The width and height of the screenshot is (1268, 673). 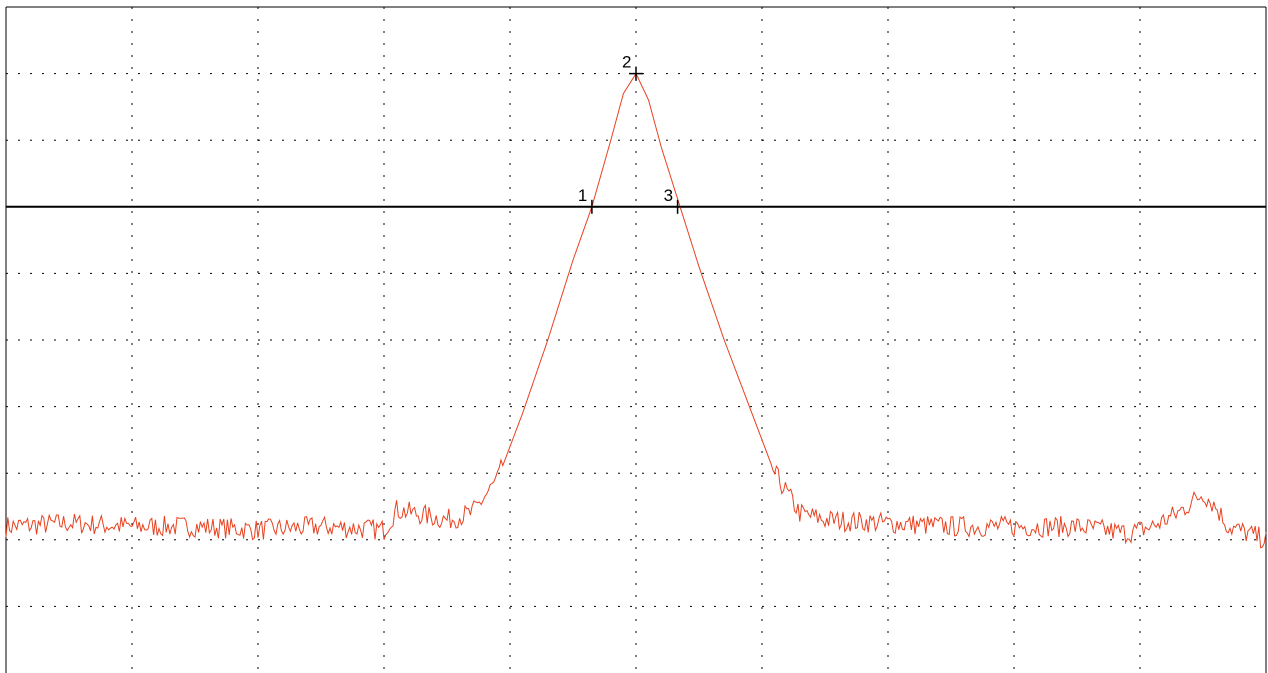 What do you see at coordinates (668, 195) in the screenshot?
I see `marker-3-label: 3` at bounding box center [668, 195].